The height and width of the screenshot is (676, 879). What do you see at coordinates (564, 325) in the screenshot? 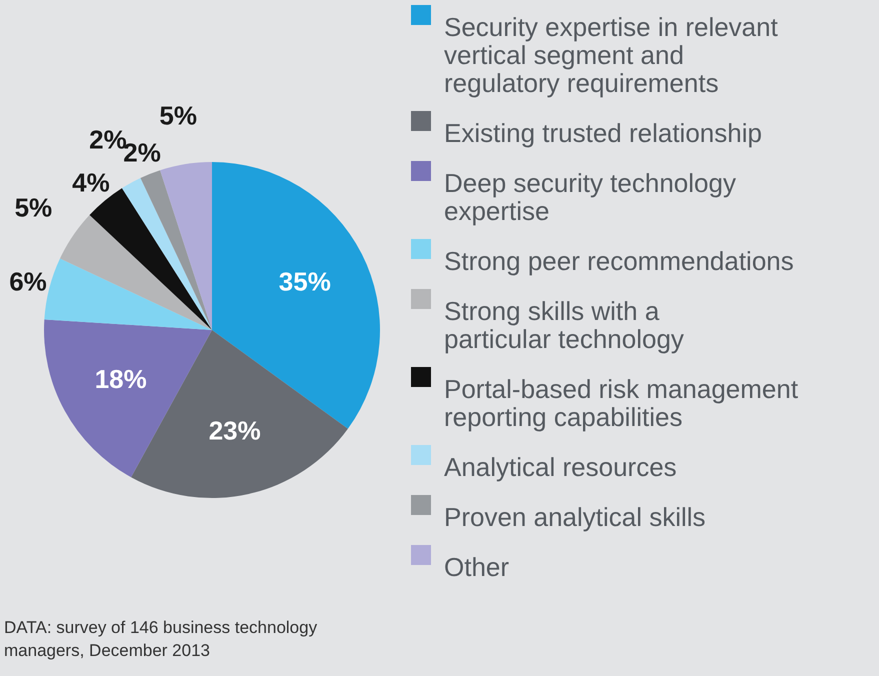
I see `legend-label: Strong skills with a particular technology` at bounding box center [564, 325].